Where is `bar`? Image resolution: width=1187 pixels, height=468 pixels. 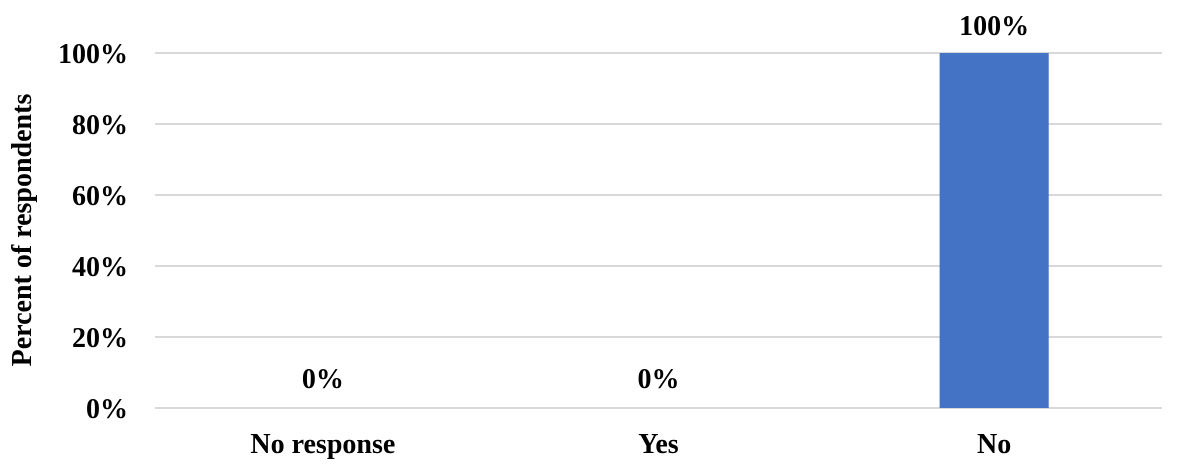 bar is located at coordinates (994, 230).